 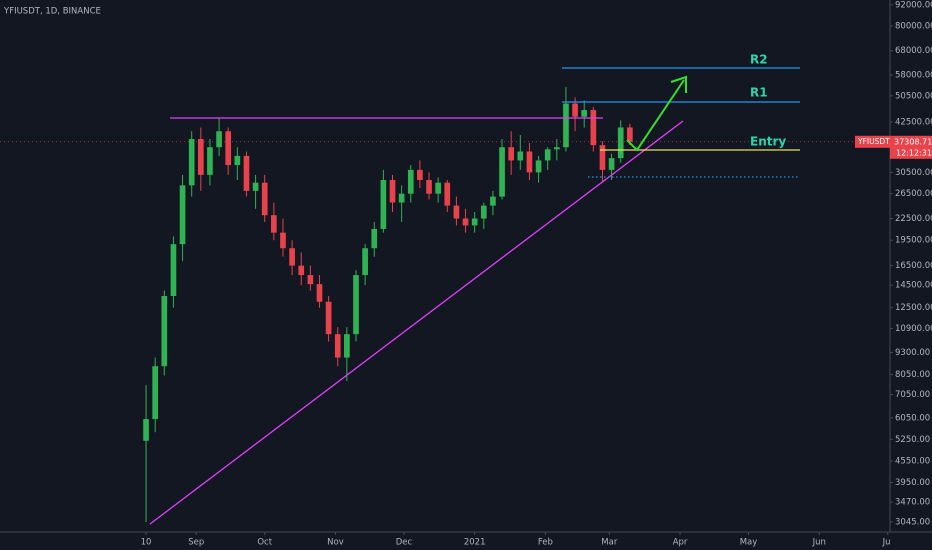 What do you see at coordinates (680, 543) in the screenshot?
I see `x-tick-label: Apr` at bounding box center [680, 543].